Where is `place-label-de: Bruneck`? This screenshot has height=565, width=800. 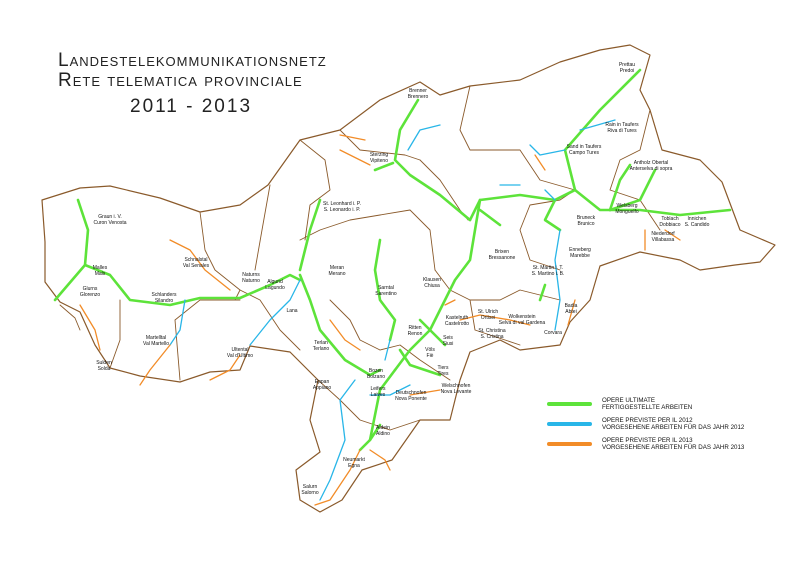
place-label-de: Bruneck is located at coordinates (586, 218).